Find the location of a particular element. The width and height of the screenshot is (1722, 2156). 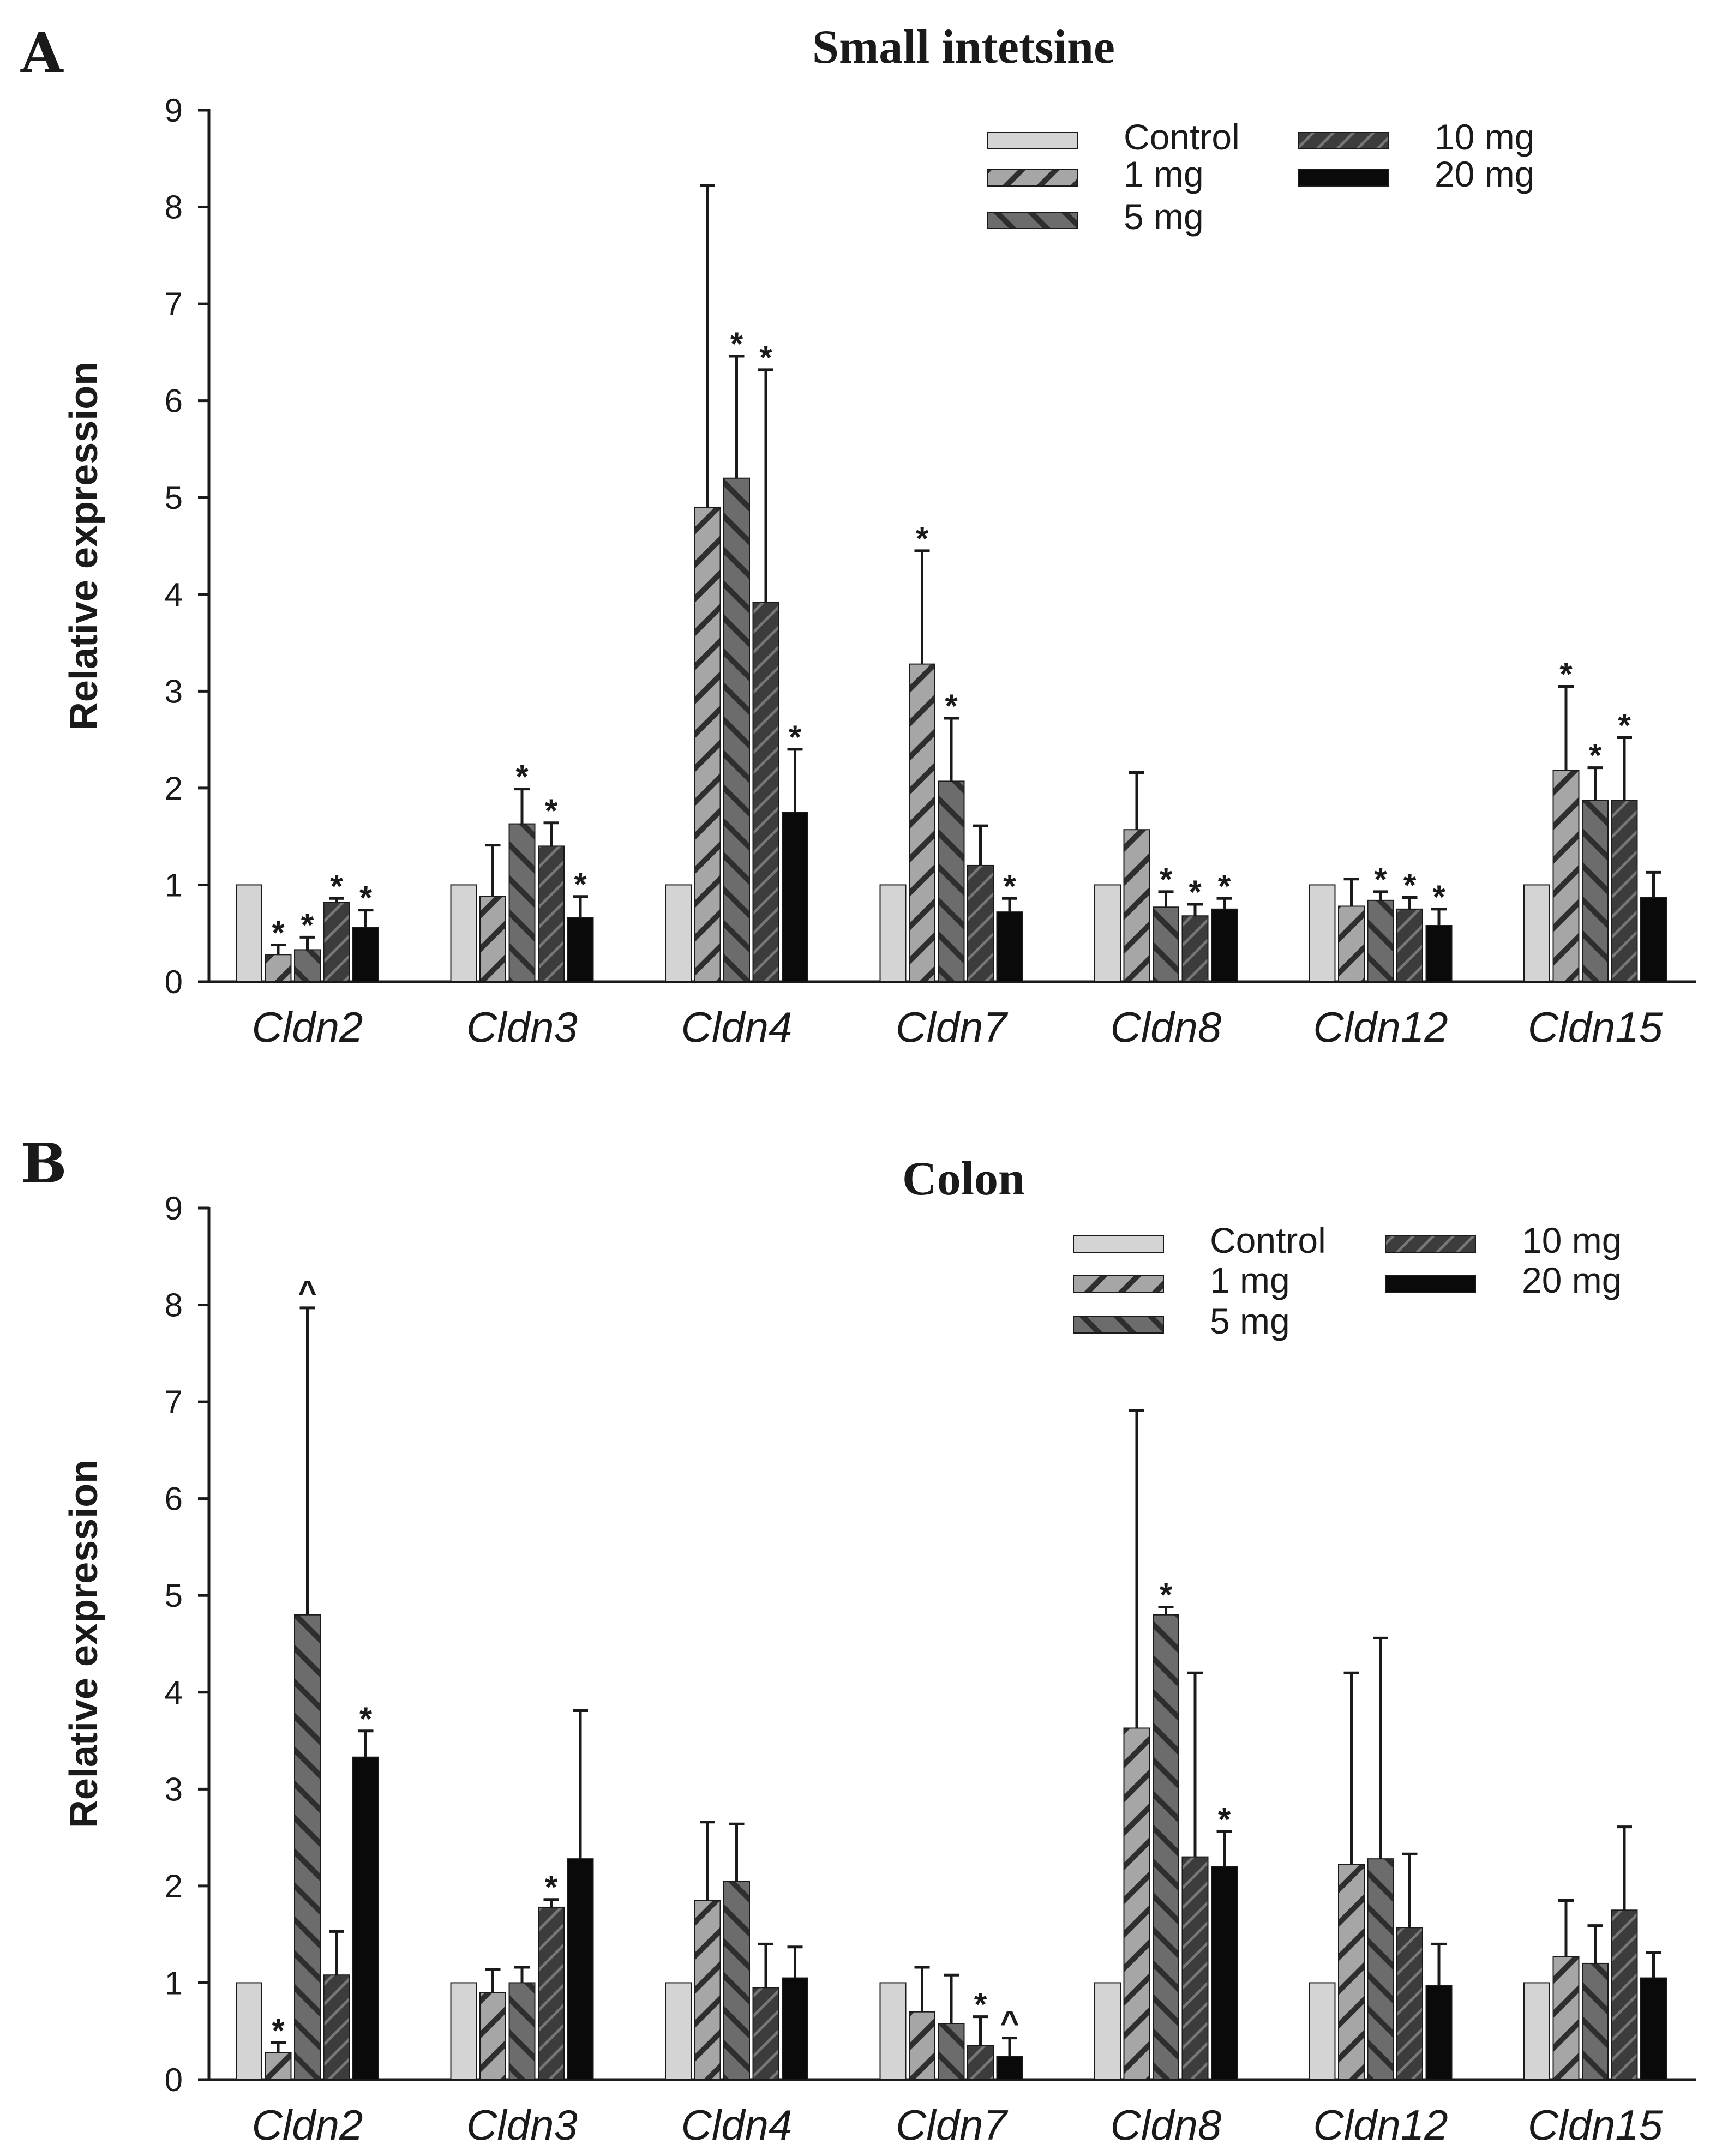

bar-control-cldn7 is located at coordinates (893, 2031).